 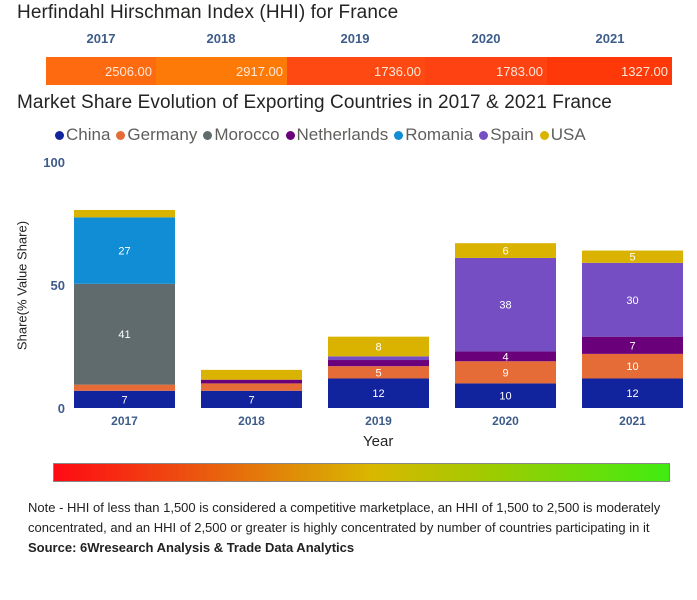 I want to click on bar-segment-china-2017, so click(x=124, y=399).